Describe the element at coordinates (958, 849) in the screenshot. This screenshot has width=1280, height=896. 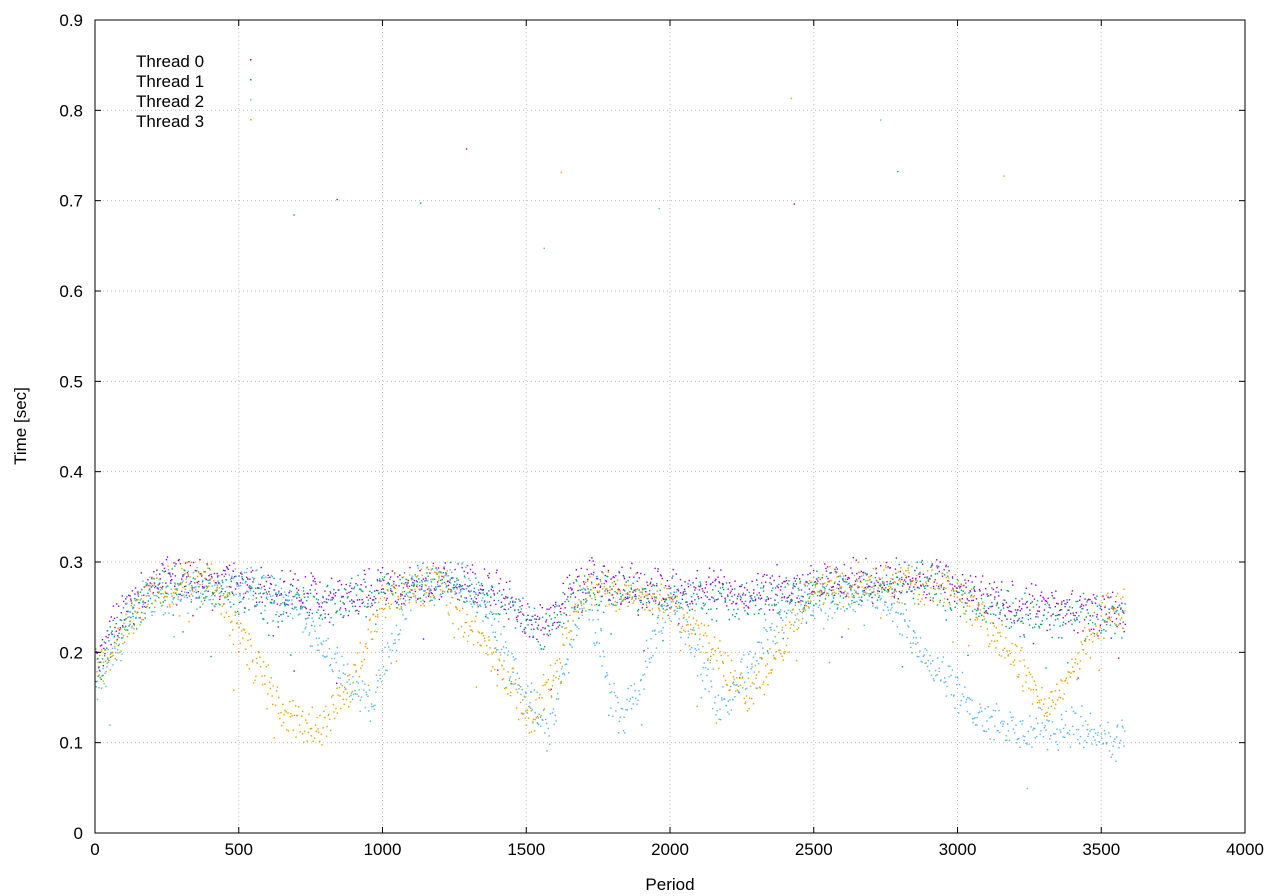
I see `x-tick-label: 3000` at that location.